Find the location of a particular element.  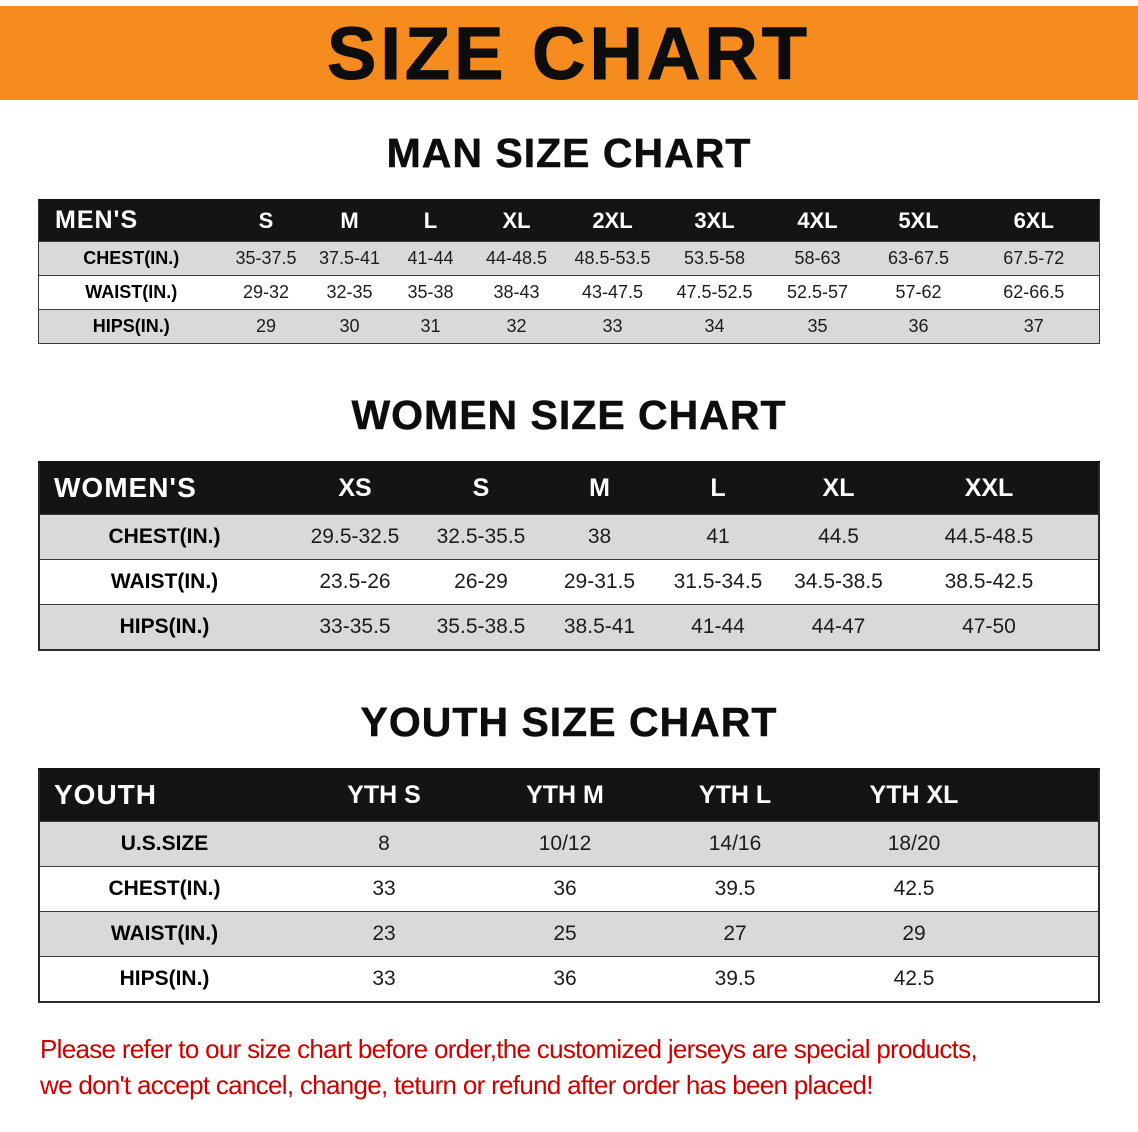

table-header-row: WOMEN'S XS S M L XL XXL is located at coordinates (569, 487).